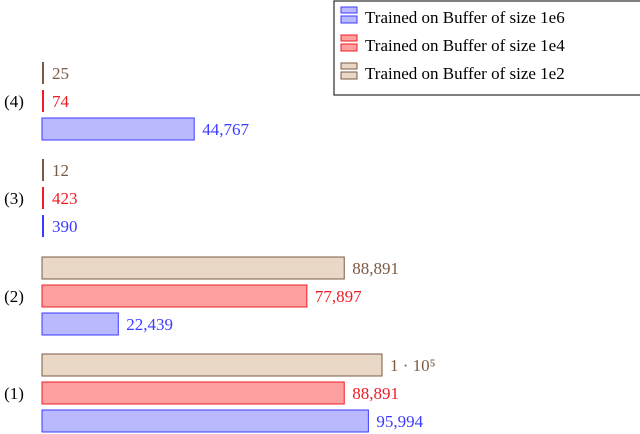 The image size is (640, 434). I want to click on legend-swatch-top-trained-on-buffer-of-size-1e4, so click(349, 38).